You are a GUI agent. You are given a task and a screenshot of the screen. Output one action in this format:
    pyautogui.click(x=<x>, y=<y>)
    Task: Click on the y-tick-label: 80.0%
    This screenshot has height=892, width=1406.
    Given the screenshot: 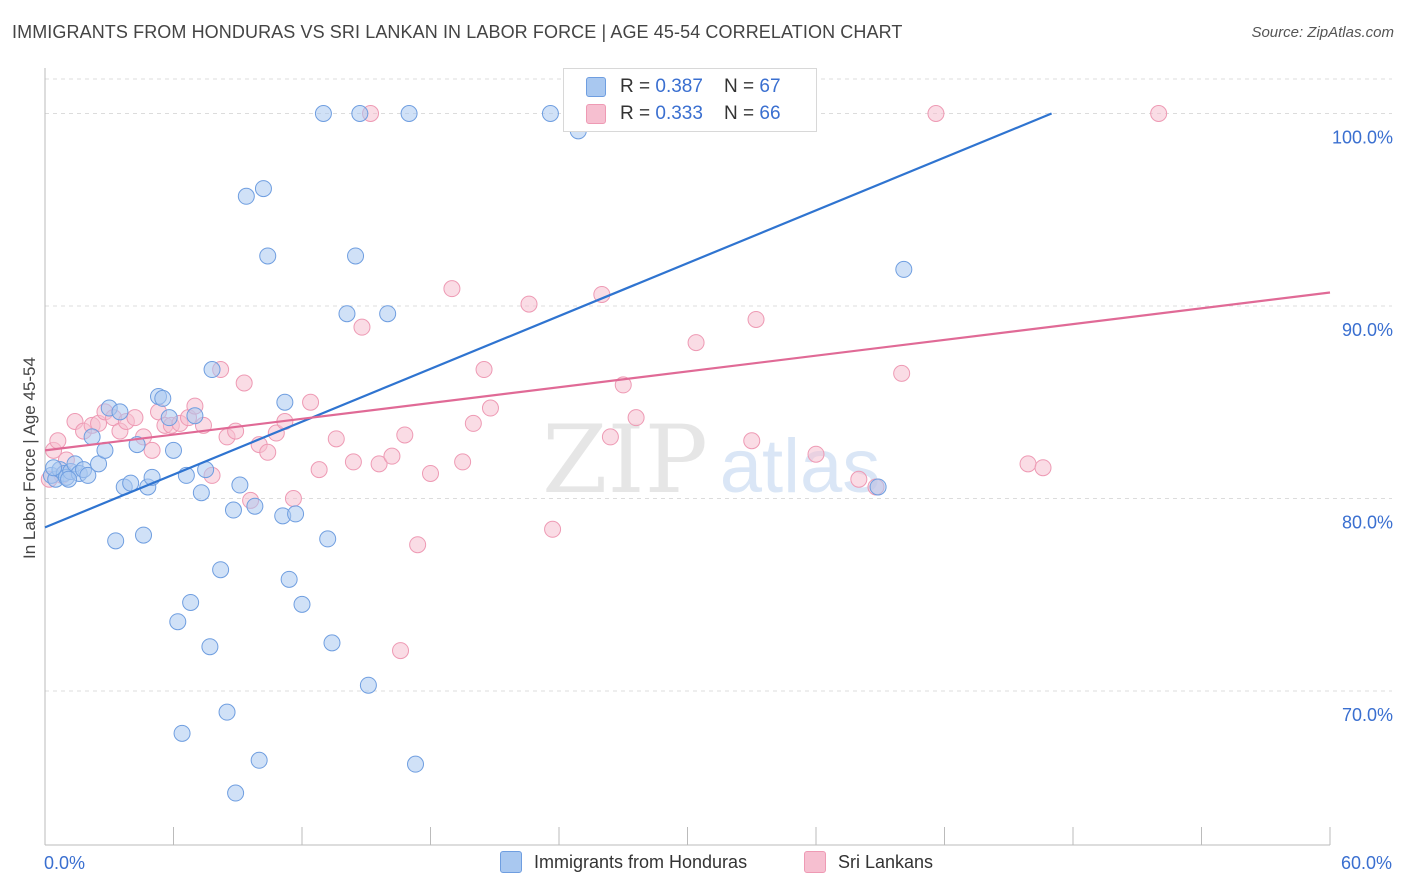 What is the action you would take?
    pyautogui.click(x=1367, y=523)
    